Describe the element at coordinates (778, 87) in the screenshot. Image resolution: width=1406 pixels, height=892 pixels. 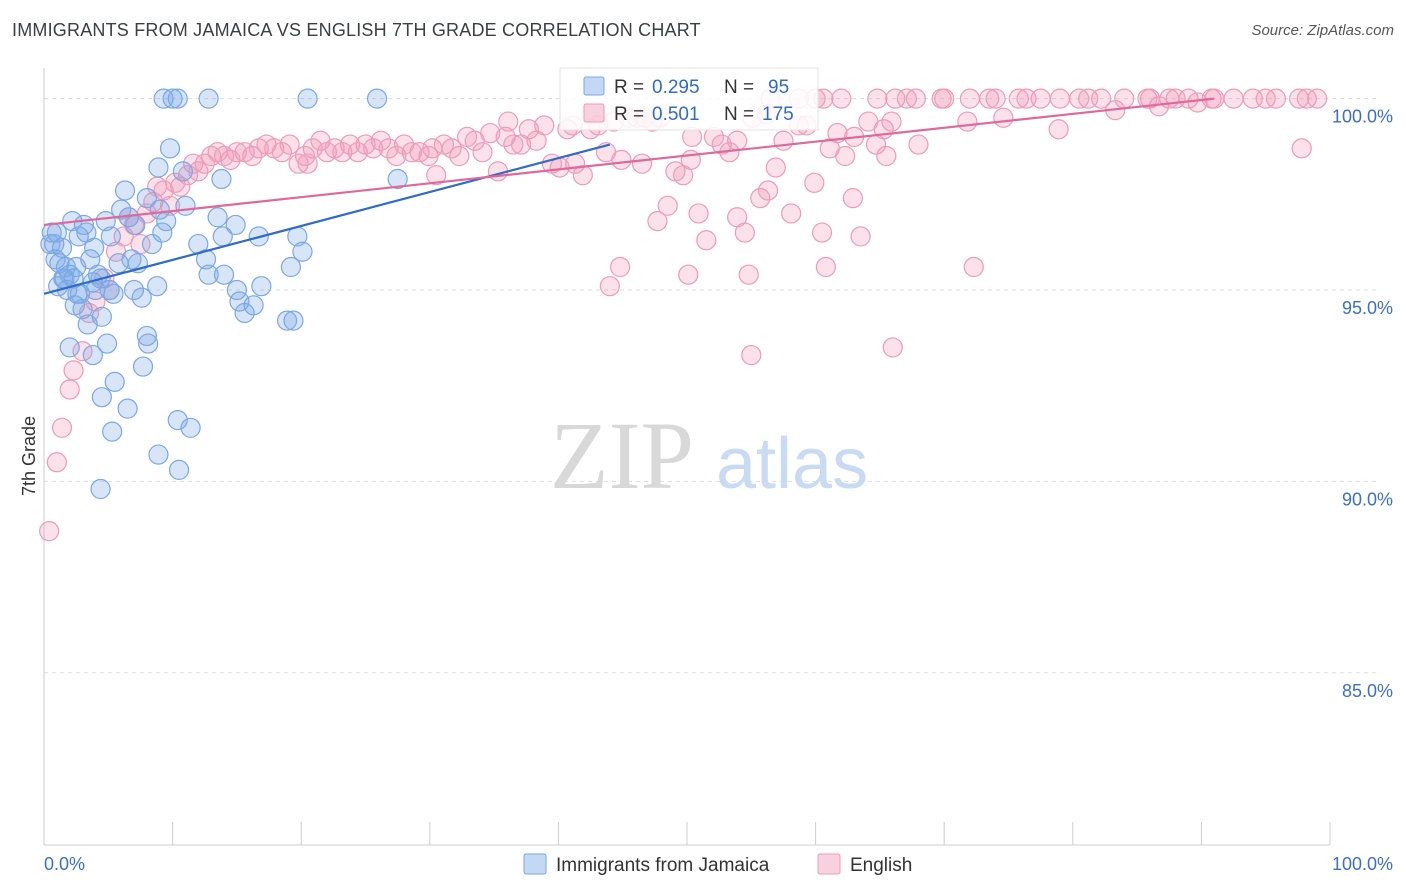
I see `stats-n-value-1: 95` at that location.